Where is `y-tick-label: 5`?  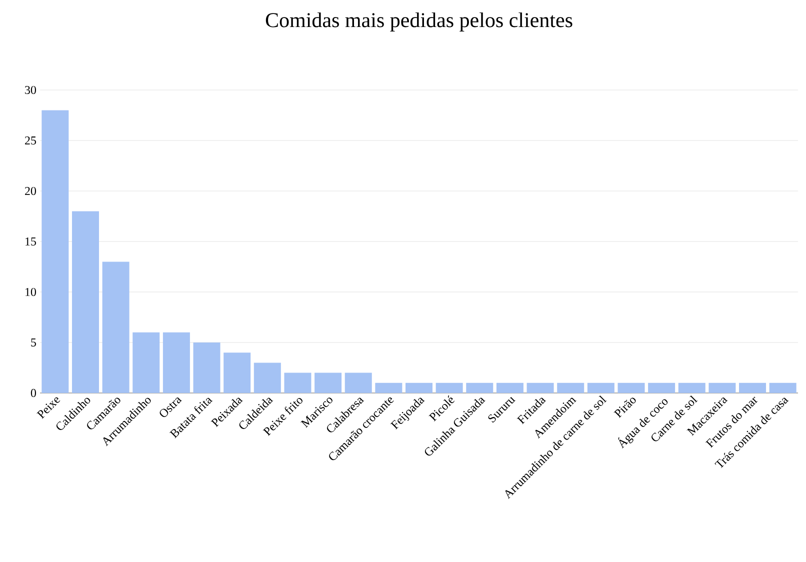
y-tick-label: 5 is located at coordinates (33, 342).